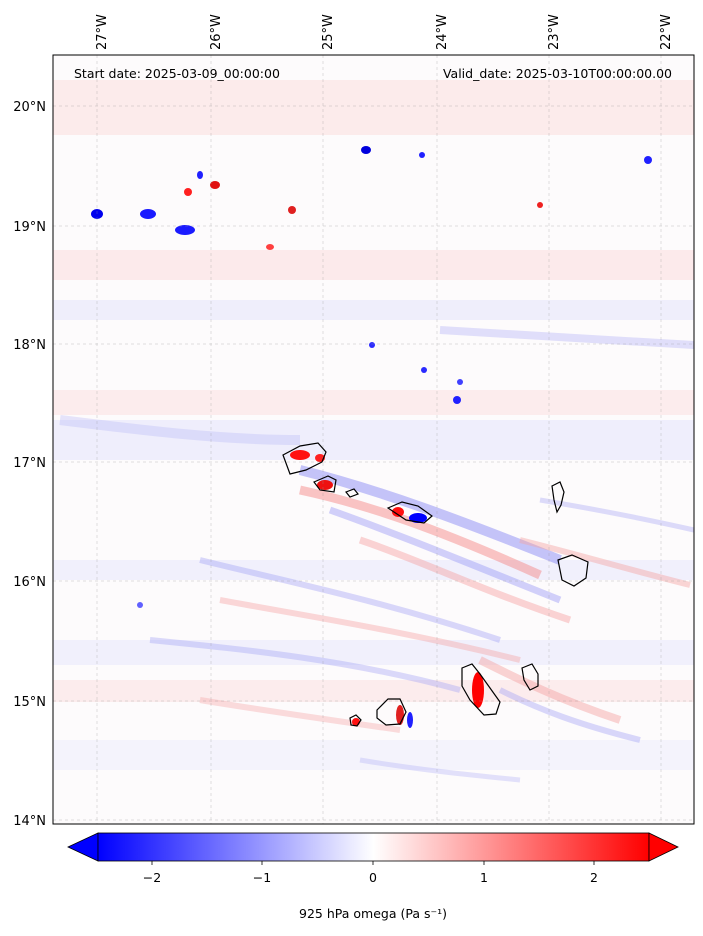  I want to click on colorbar-tick-label: 0, so click(373, 877).